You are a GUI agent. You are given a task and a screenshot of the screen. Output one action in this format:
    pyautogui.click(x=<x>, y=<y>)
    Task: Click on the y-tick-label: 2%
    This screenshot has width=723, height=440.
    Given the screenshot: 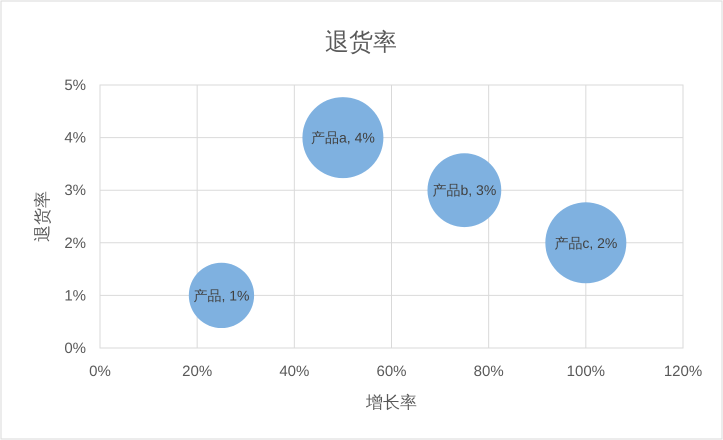 What is the action you would take?
    pyautogui.click(x=75, y=243)
    